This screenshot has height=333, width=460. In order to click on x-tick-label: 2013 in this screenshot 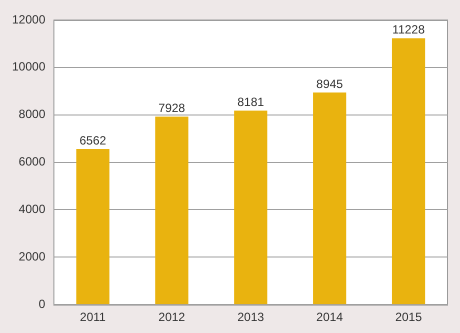, I will do `click(250, 317)`.